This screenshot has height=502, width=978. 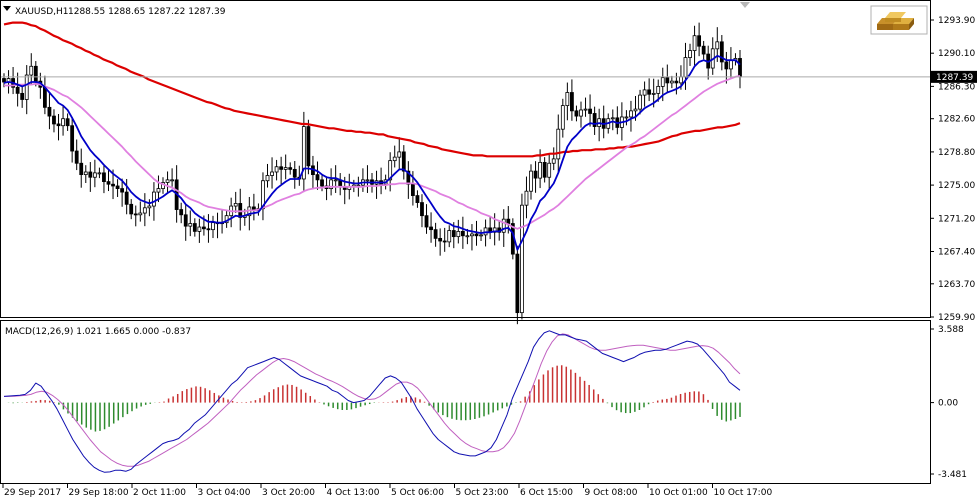 What do you see at coordinates (353, 493) in the screenshot?
I see `time-tick-label: 4 Oct 13:00` at bounding box center [353, 493].